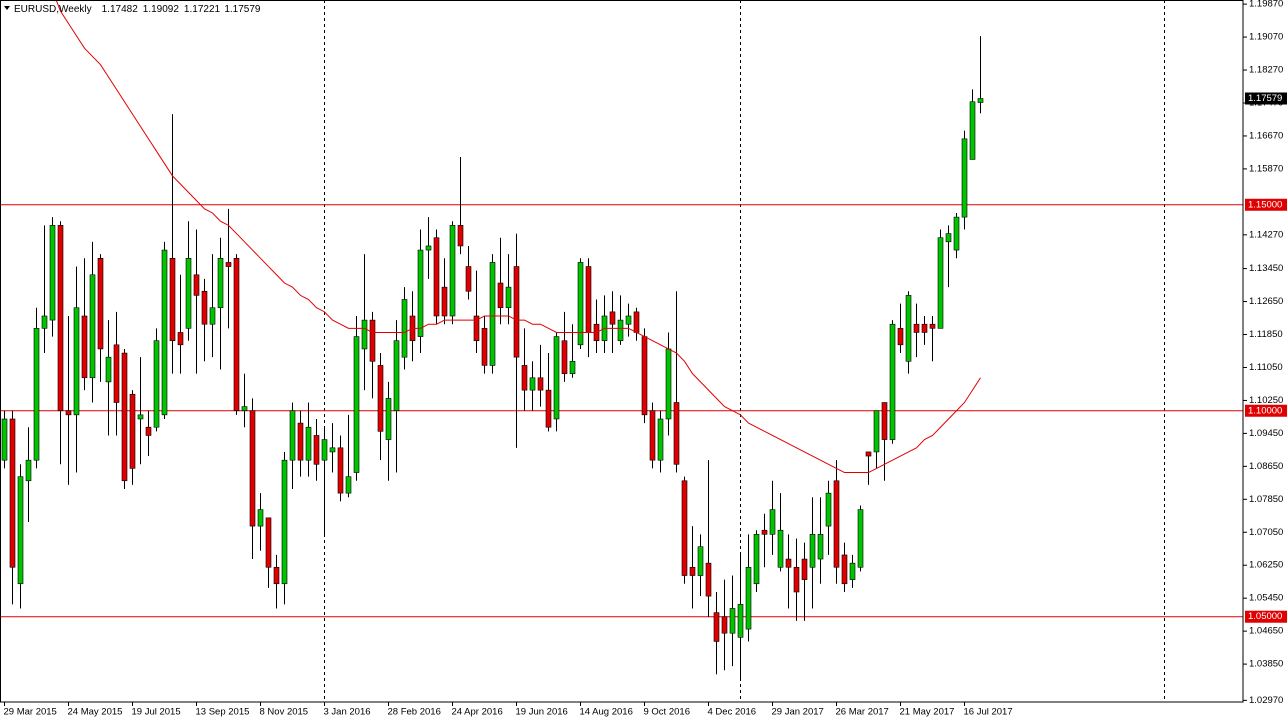  Describe the element at coordinates (1266, 37) in the screenshot. I see `y-tick-label: 1.19070` at that location.